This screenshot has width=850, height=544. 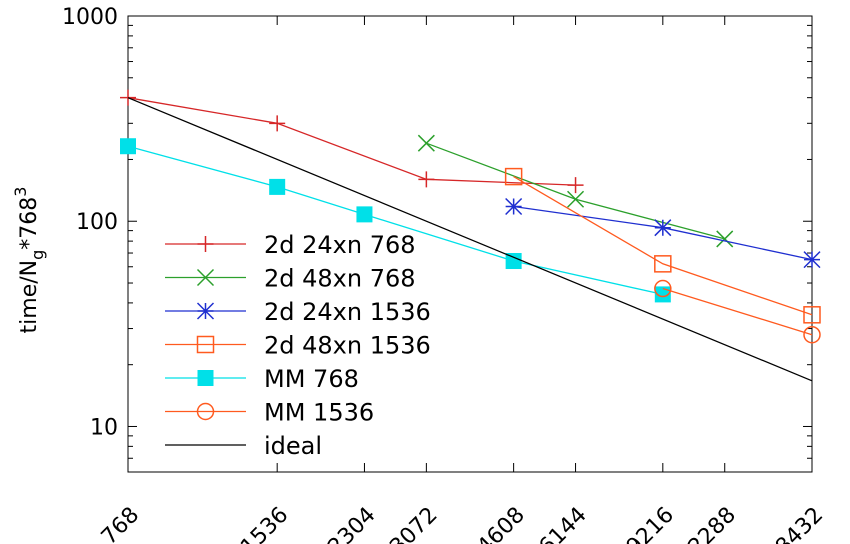 I want to click on y-axis-title: time/Ng*7683, so click(x=29, y=260).